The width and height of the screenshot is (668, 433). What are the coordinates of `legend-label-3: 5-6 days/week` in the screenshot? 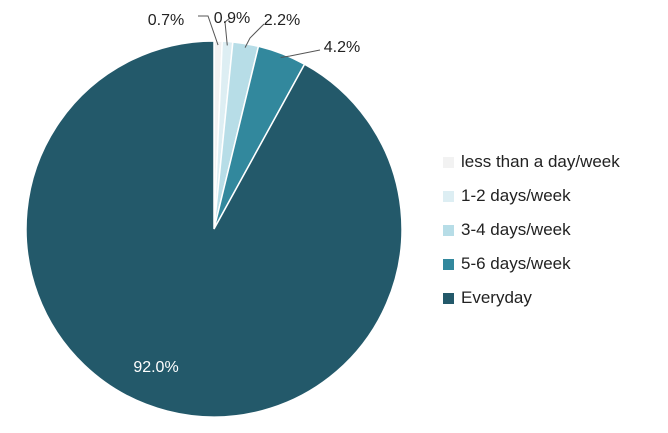 It's located at (516, 263).